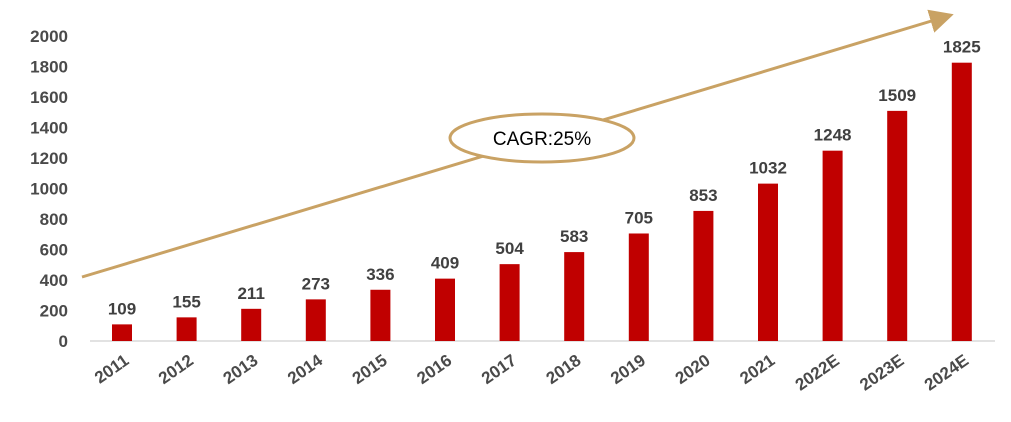 This screenshot has width=1011, height=422. I want to click on data-label: 1509, so click(897, 95).